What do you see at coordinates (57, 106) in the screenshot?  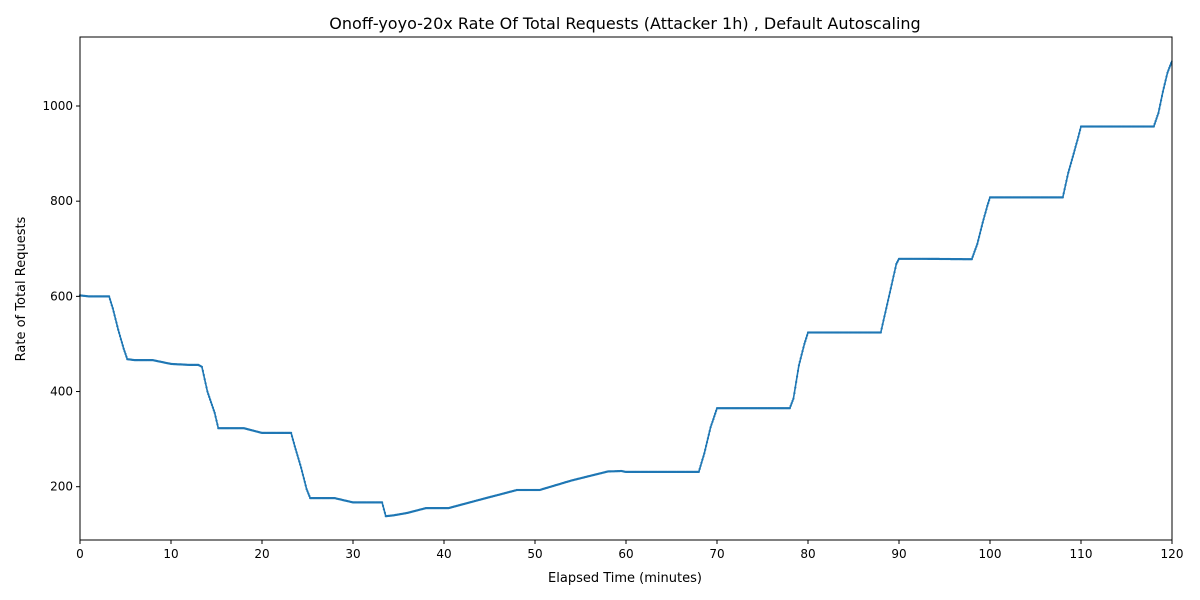 I see `y-tick-label: 1000` at bounding box center [57, 106].